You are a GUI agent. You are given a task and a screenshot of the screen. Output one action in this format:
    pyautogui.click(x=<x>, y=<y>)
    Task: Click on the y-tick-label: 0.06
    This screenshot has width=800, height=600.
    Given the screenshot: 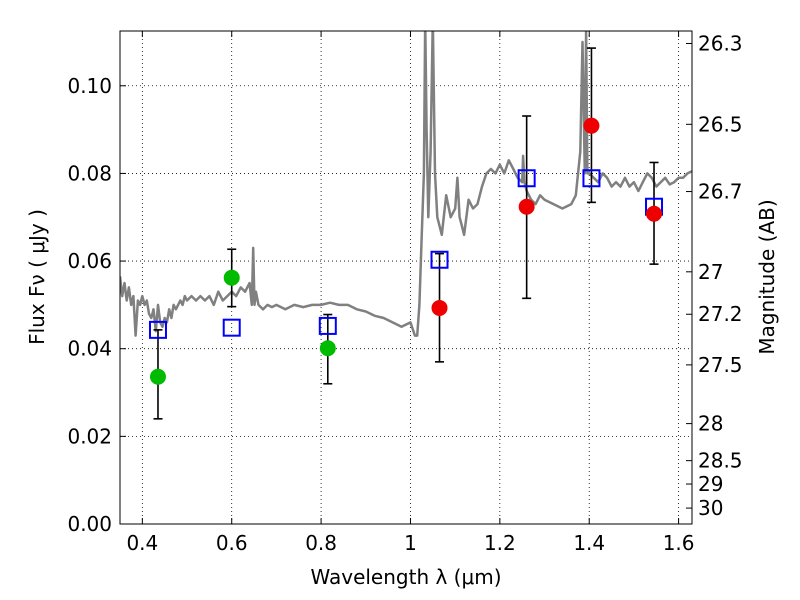 What is the action you would take?
    pyautogui.click(x=89, y=261)
    